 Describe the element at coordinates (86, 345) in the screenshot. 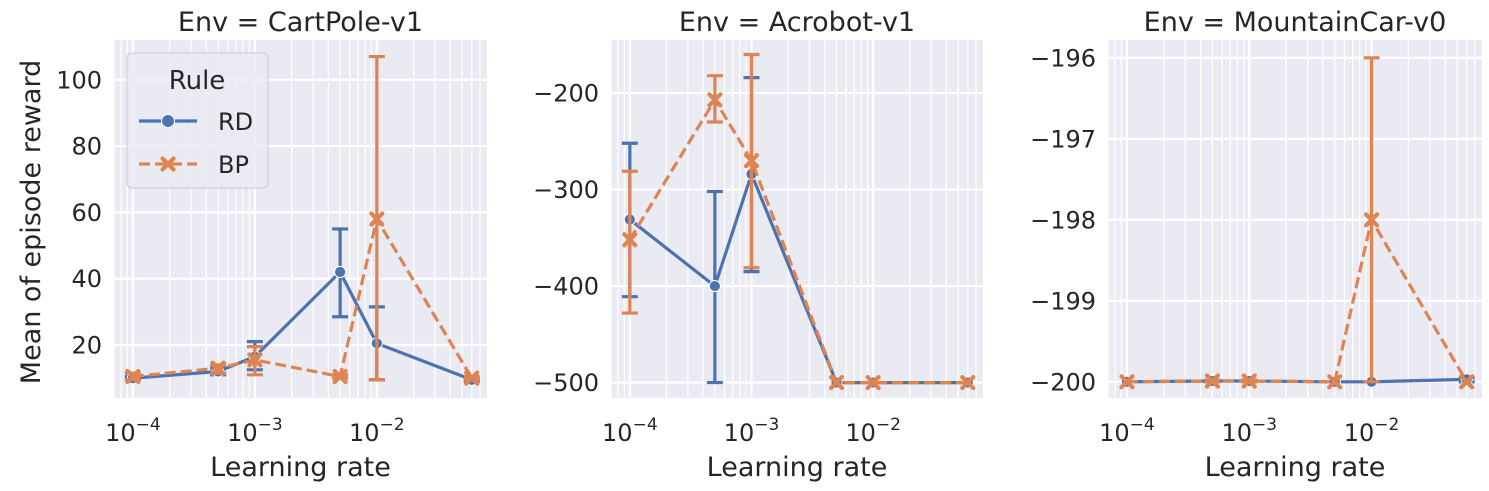

I see `y-tick-label: 20` at that location.